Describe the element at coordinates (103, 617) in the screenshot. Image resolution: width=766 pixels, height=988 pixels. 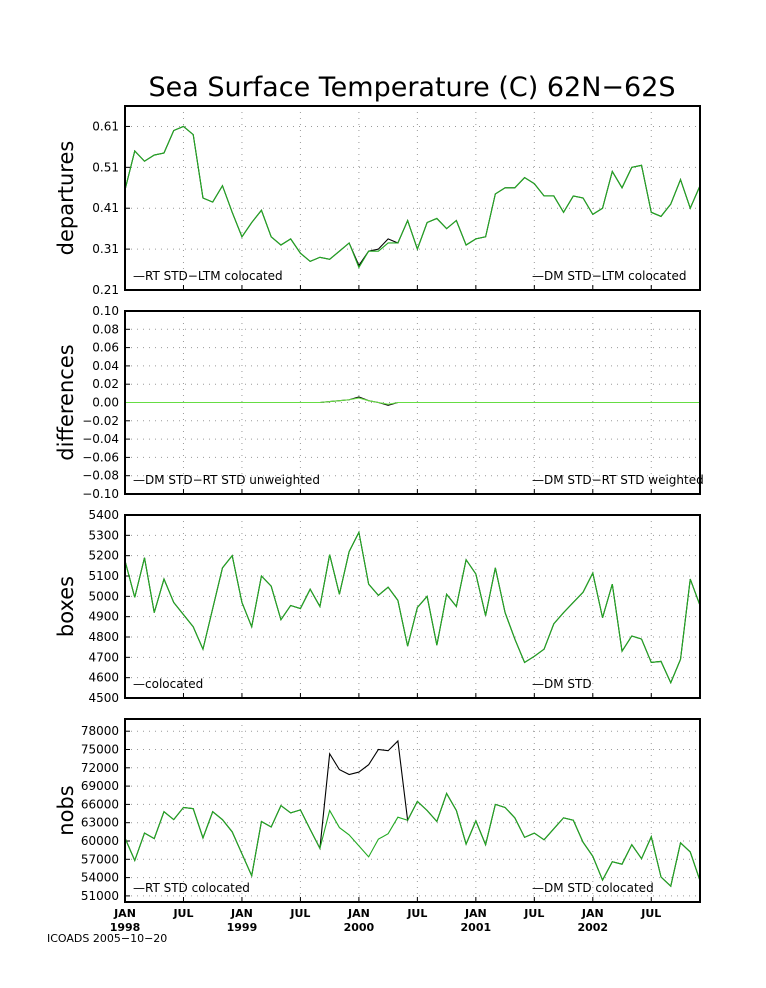
I see `y-tick-label: 4900` at that location.